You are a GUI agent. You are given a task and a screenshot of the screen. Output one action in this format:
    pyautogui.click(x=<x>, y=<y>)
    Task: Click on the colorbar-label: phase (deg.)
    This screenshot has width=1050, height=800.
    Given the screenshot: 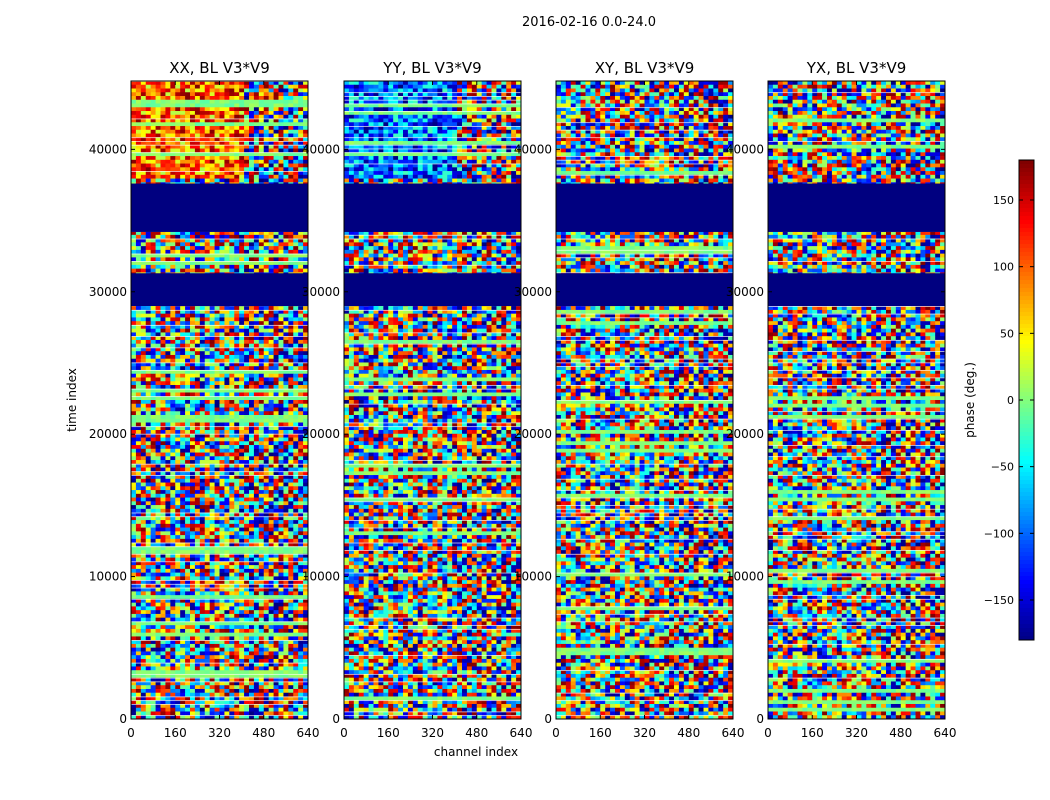 What is the action you would take?
    pyautogui.click(x=970, y=400)
    